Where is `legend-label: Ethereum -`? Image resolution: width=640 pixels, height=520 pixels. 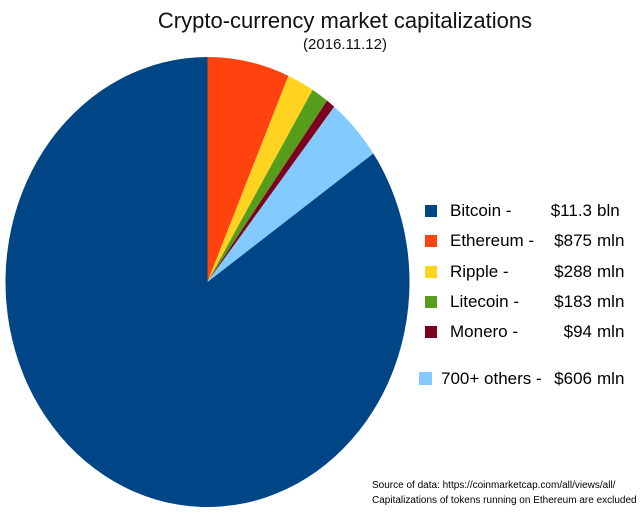
legend-label: Ethereum - is located at coordinates (492, 241).